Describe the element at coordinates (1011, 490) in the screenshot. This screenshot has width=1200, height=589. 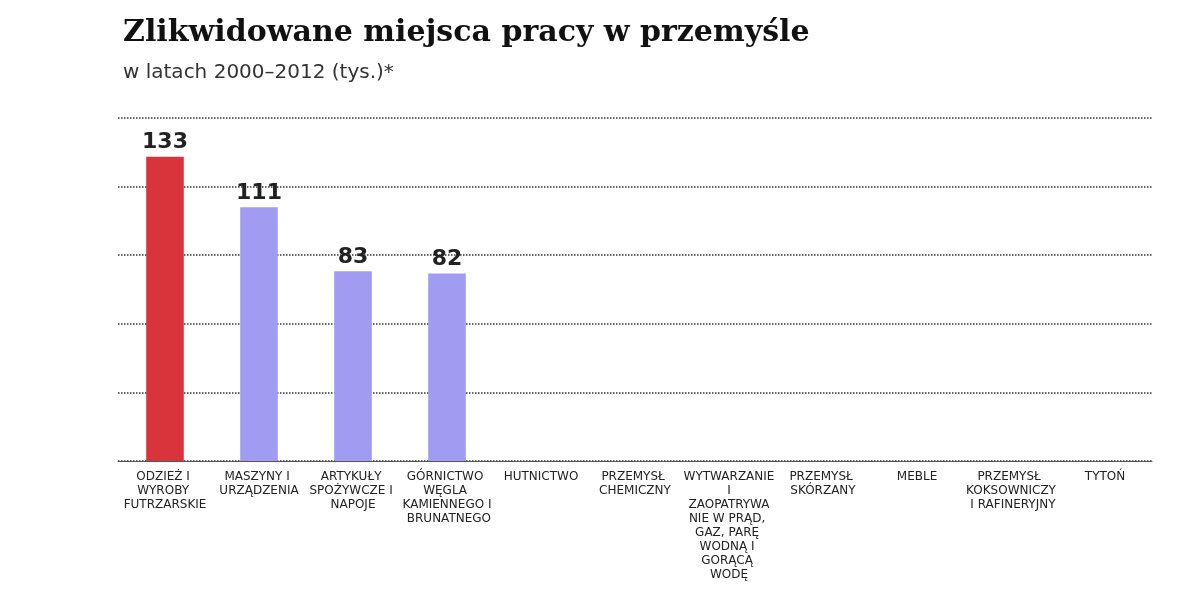
I see `x-tick-label: PRZEMYSŁ KOKSOWNICZY I RAFINERYJNY` at that location.